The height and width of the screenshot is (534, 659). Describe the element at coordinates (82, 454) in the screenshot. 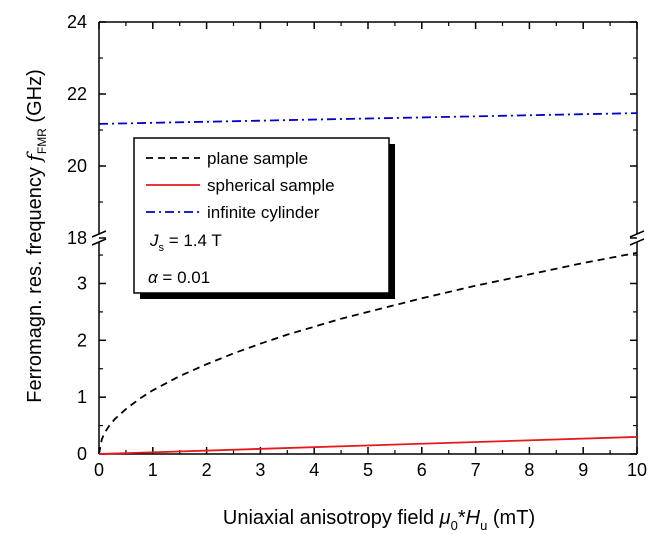

I see `y-tick-label: 0` at that location.